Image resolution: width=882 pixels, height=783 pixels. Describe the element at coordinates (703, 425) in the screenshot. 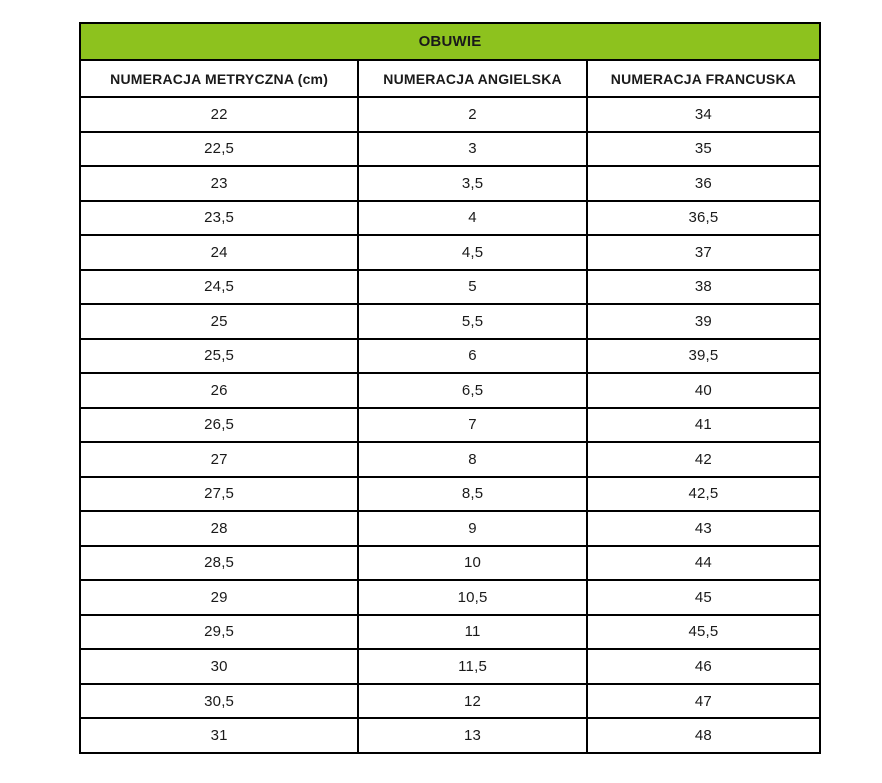

I see `cell-french: 41` at that location.